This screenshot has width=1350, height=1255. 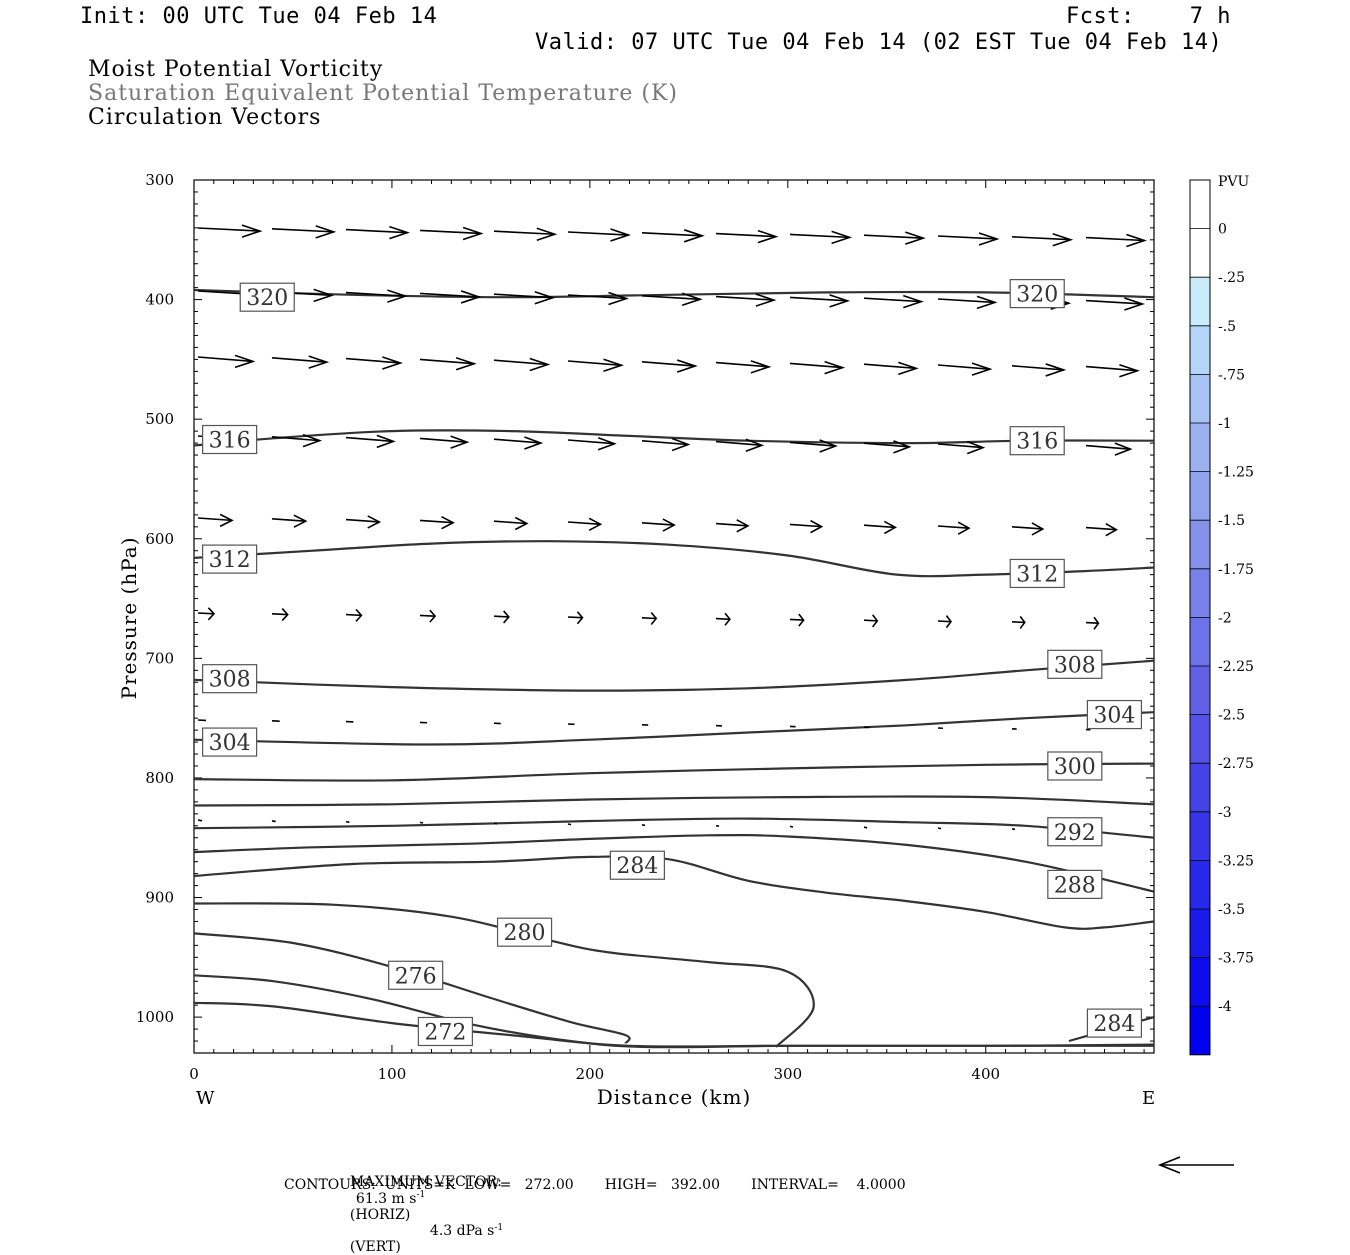 I want to click on svg-text: 300, so click(x=1075, y=767).